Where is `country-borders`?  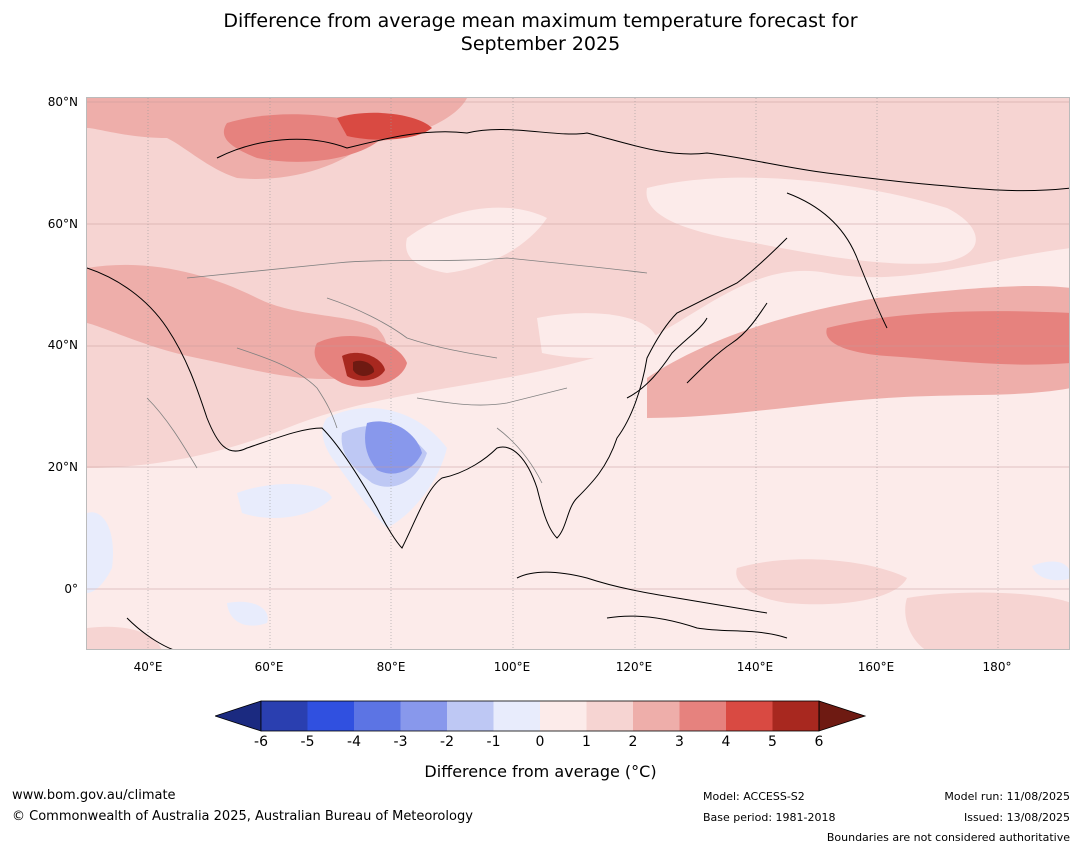 country-borders is located at coordinates (397, 370).